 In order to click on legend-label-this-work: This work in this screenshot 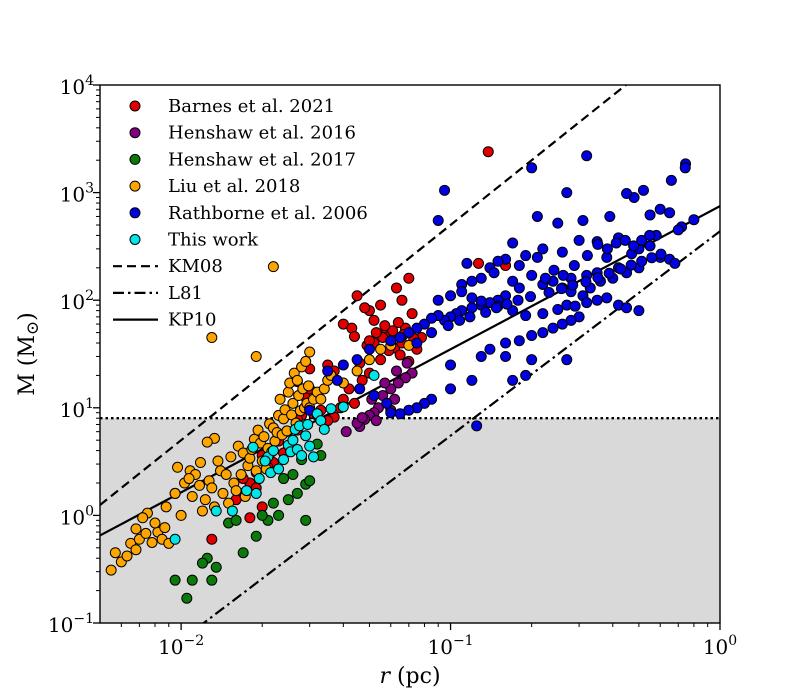, I will do `click(213, 240)`.